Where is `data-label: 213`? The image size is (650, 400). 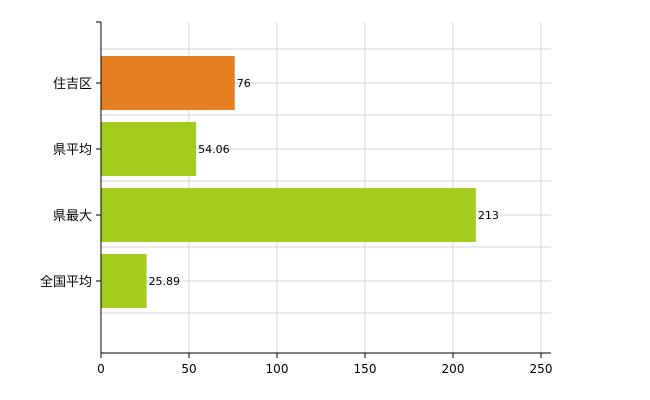 data-label: 213 is located at coordinates (488, 215).